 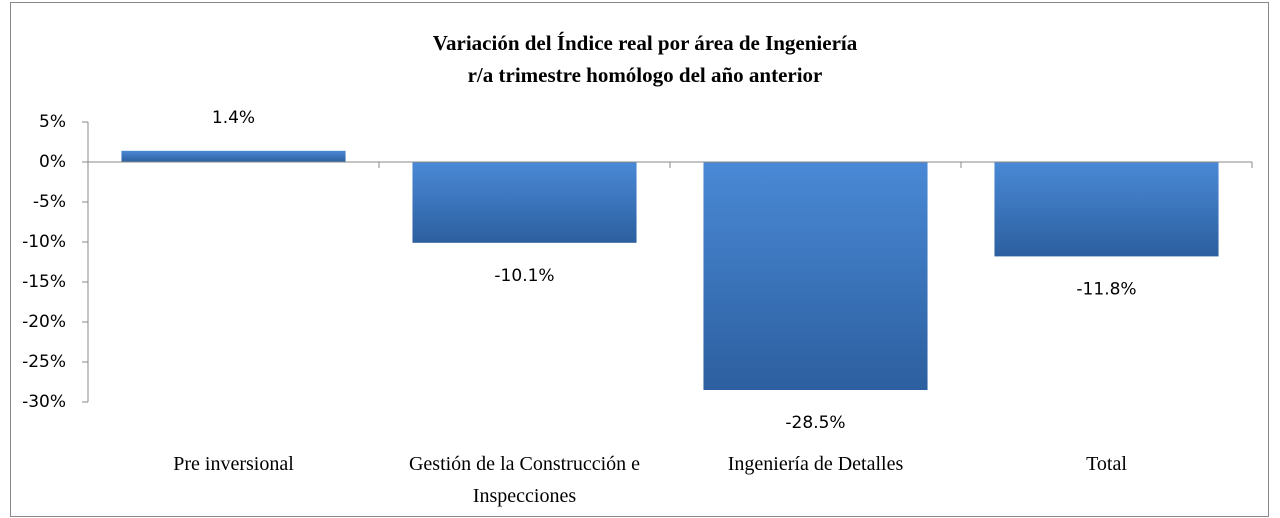 What do you see at coordinates (233, 118) in the screenshot?
I see `data-label: 1.4%` at bounding box center [233, 118].